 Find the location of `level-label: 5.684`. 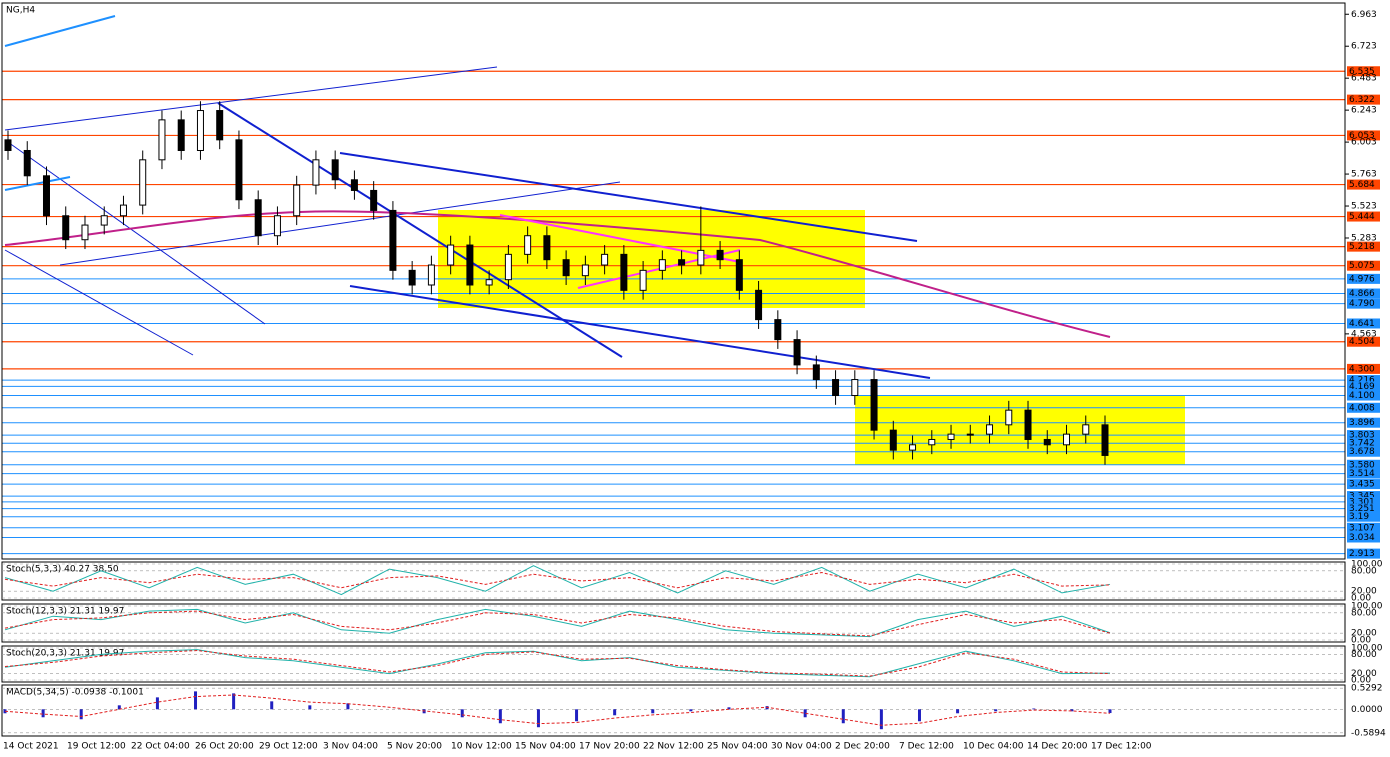

level-label: 5.684 is located at coordinates (1362, 185).